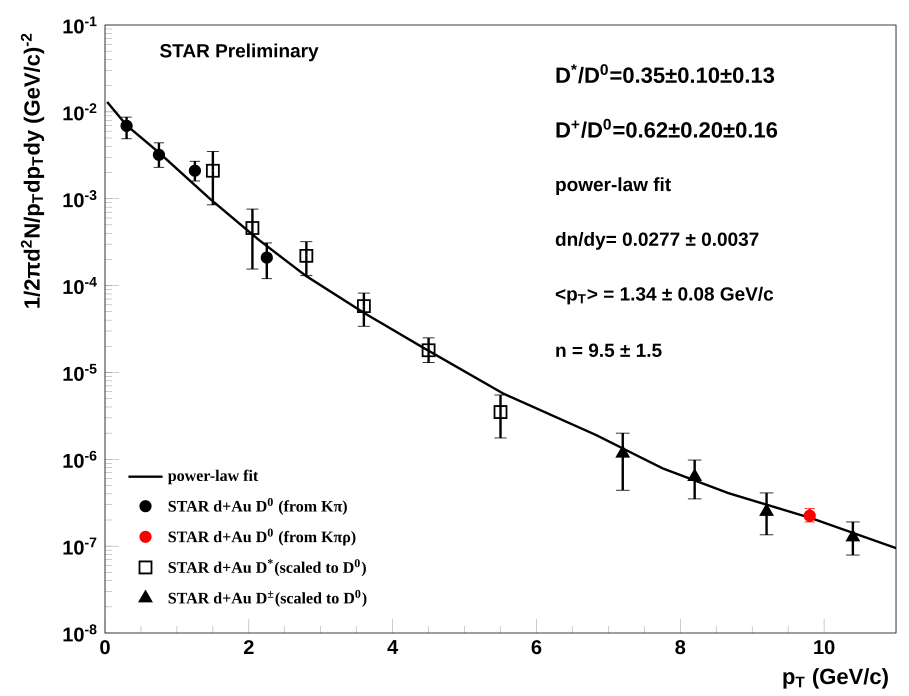 This screenshot has height=696, width=909. I want to click on legend-label: power-law fit, so click(213, 477).